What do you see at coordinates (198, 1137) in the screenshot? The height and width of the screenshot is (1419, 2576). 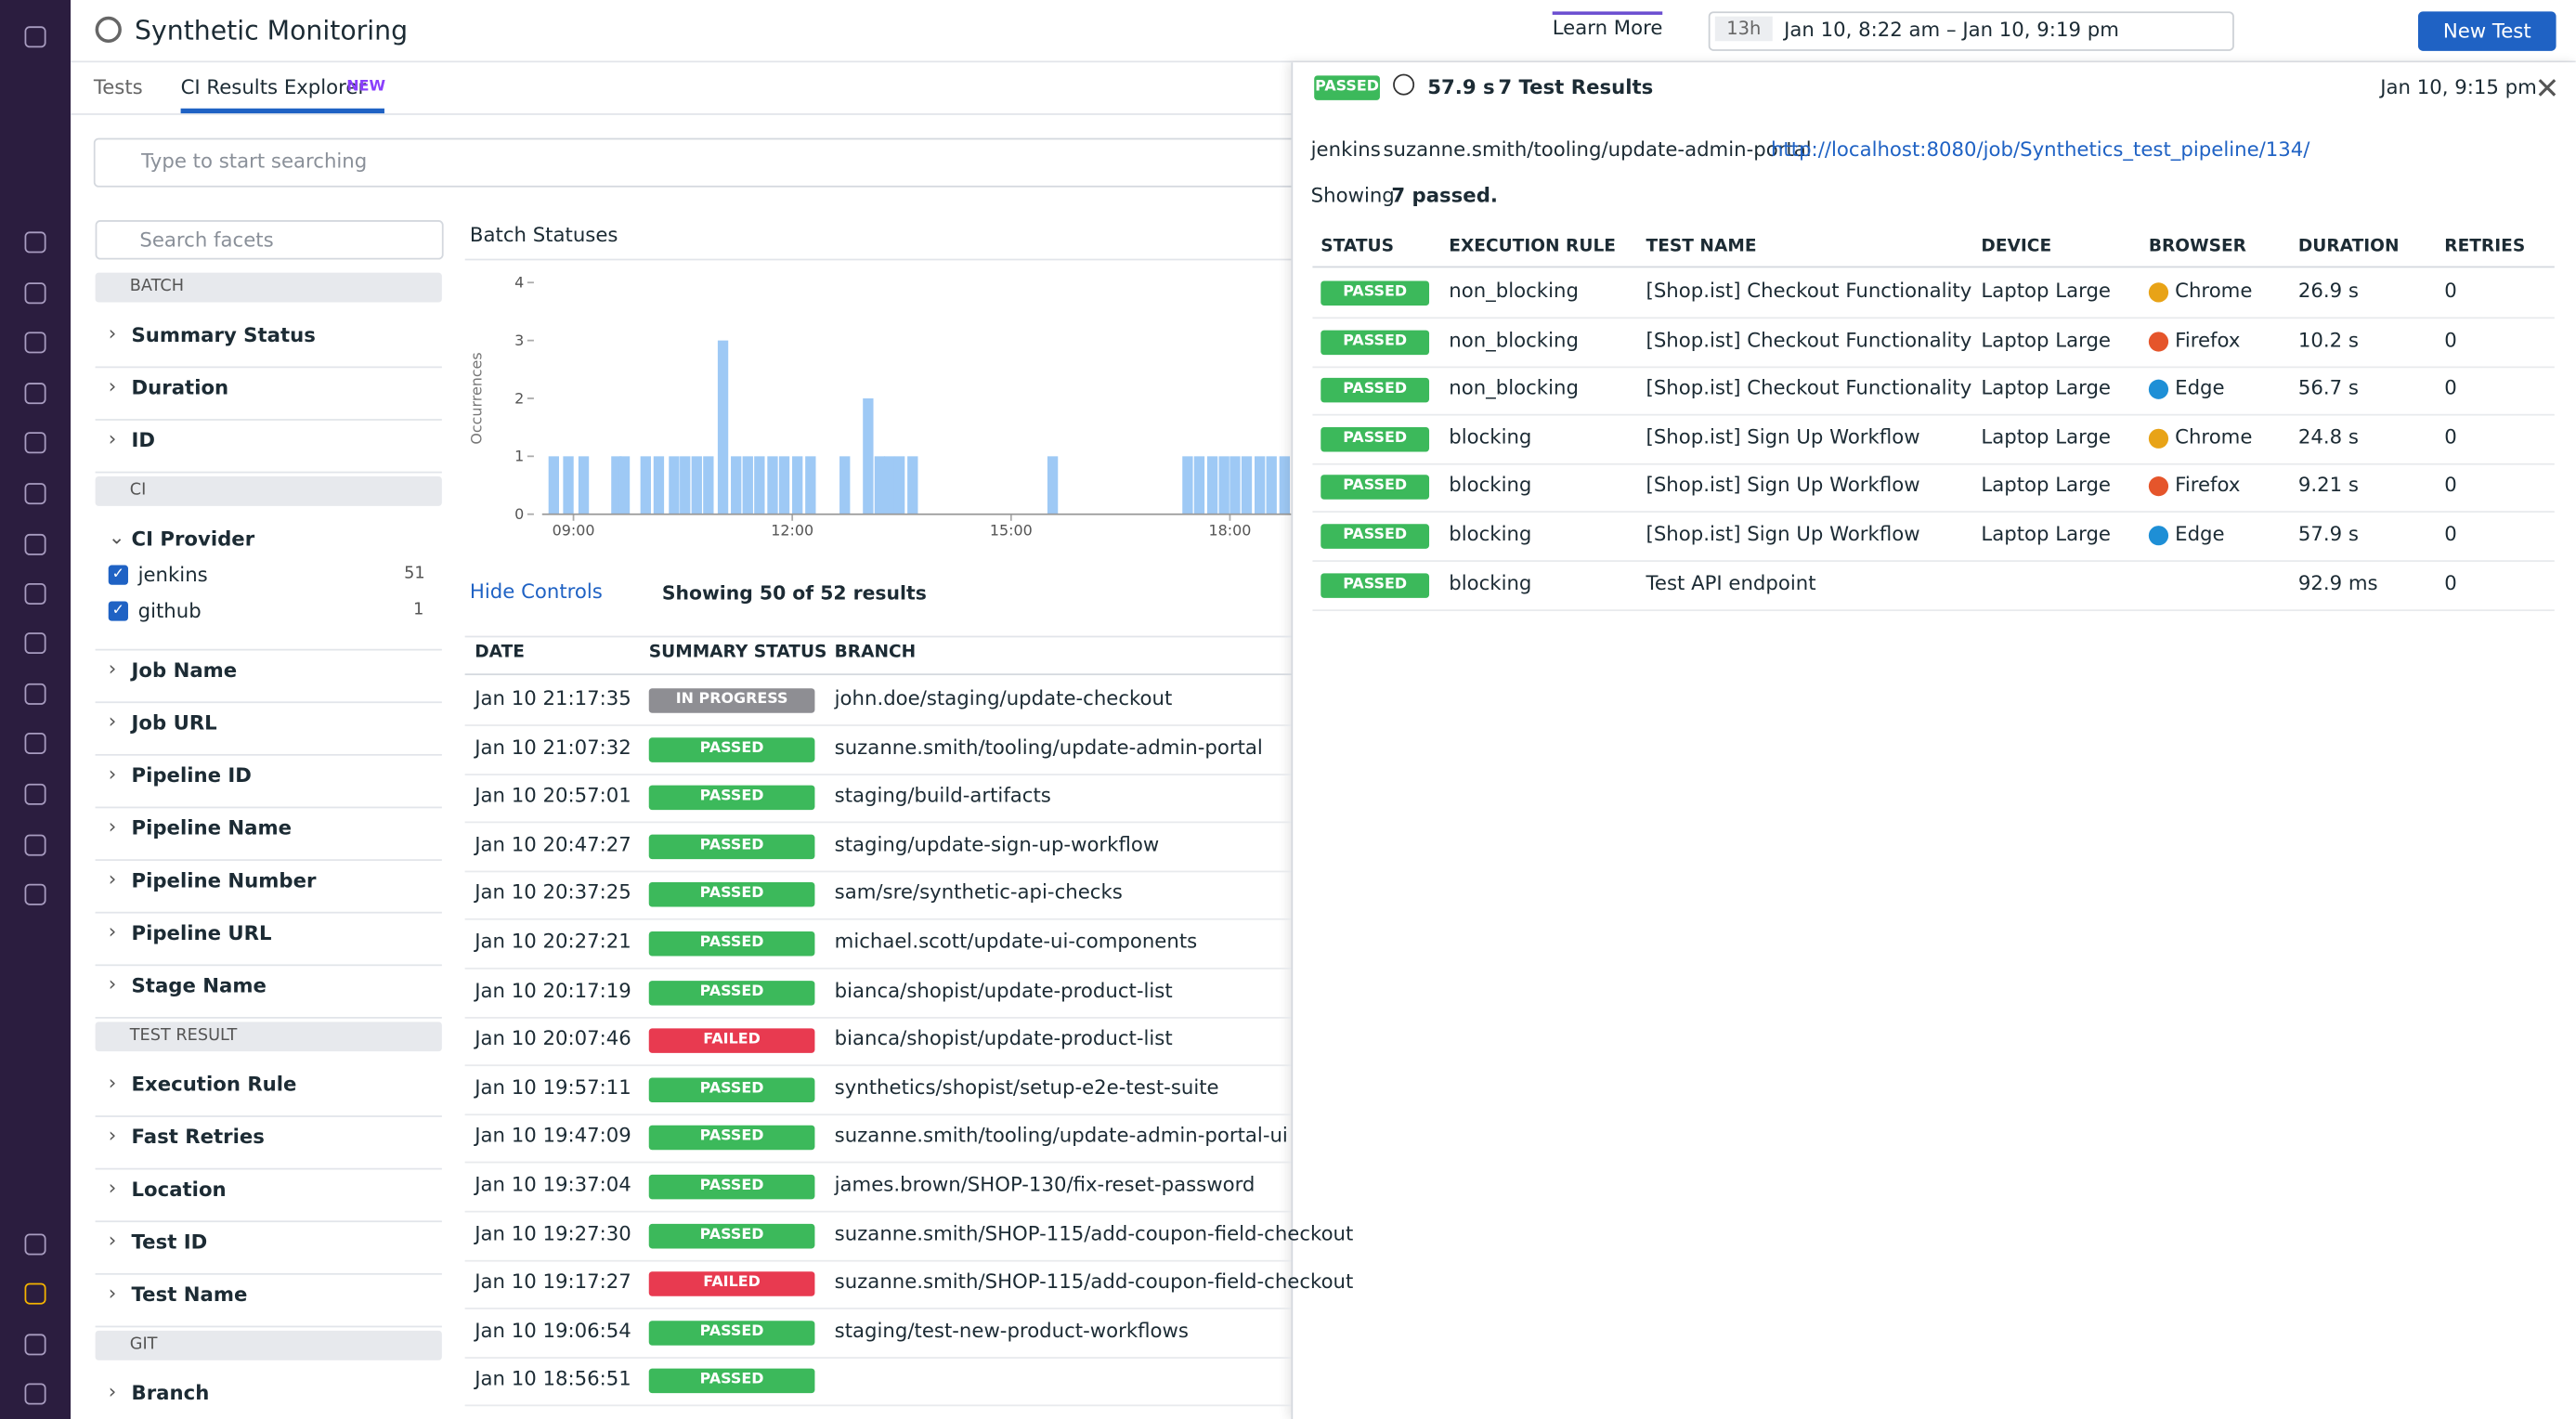 I see `facet: Fast Retries` at bounding box center [198, 1137].